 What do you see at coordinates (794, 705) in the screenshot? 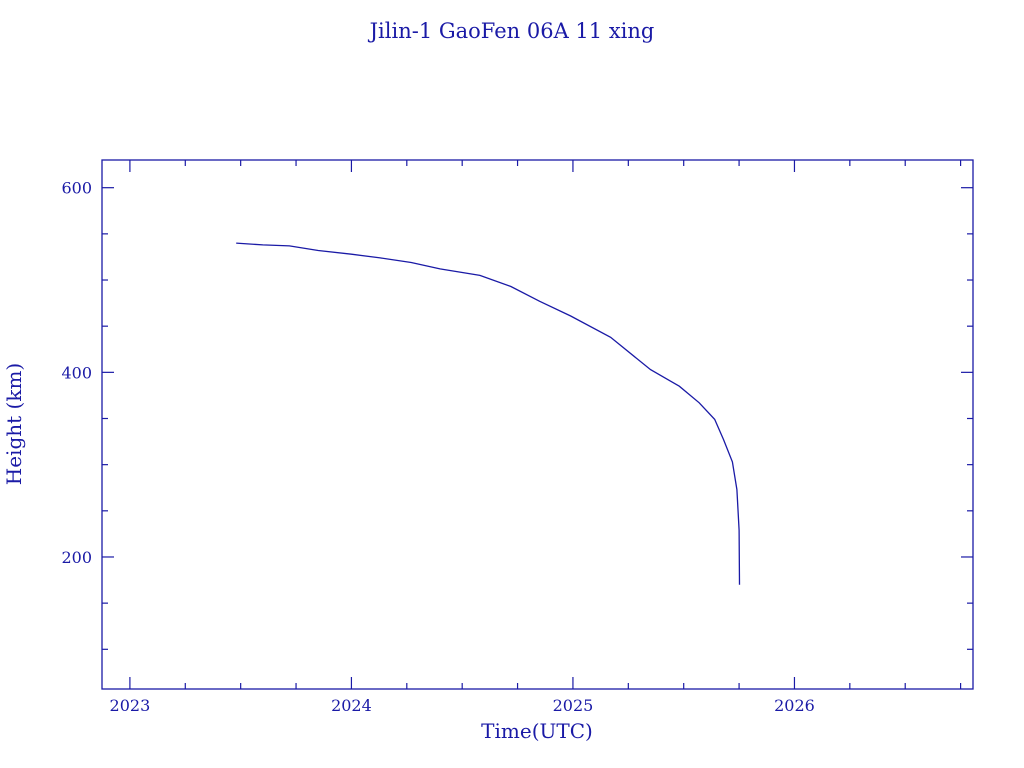
I see `x-tick-label: 2026` at bounding box center [794, 705].